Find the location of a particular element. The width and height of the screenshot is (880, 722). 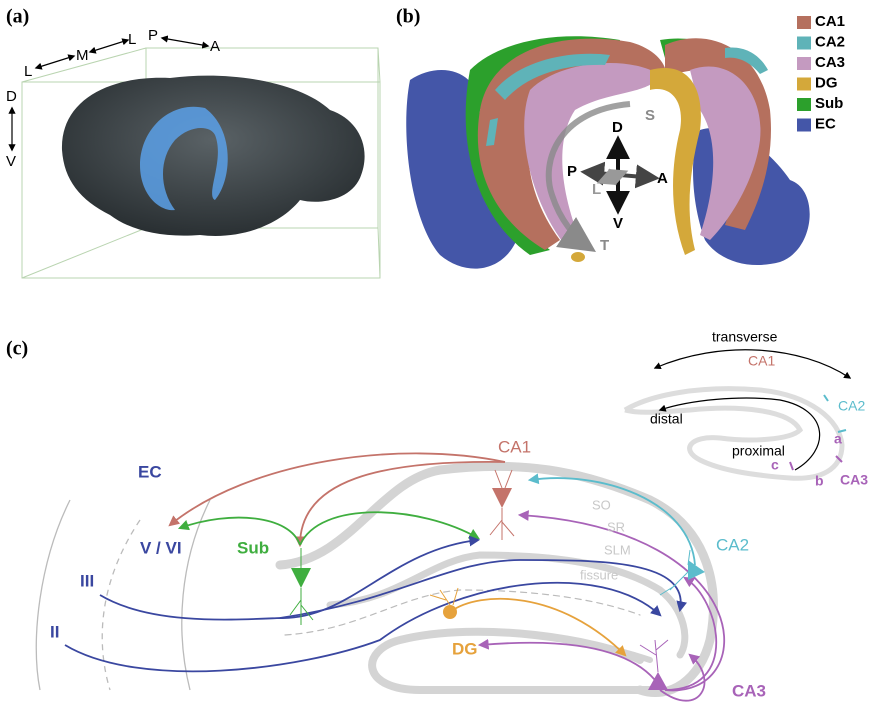

legend-label: CA1 is located at coordinates (830, 21).